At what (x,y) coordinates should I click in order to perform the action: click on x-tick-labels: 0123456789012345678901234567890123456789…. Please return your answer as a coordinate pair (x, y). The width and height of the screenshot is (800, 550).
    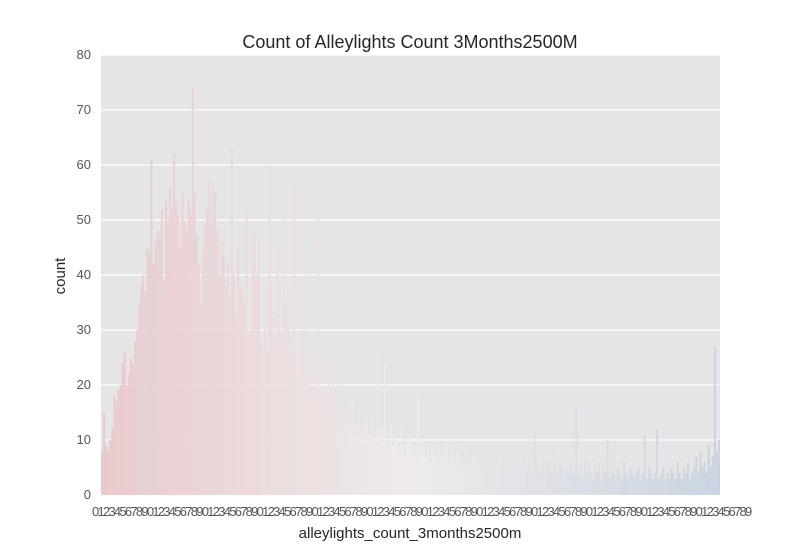
    Looking at the image, I should click on (422, 511).